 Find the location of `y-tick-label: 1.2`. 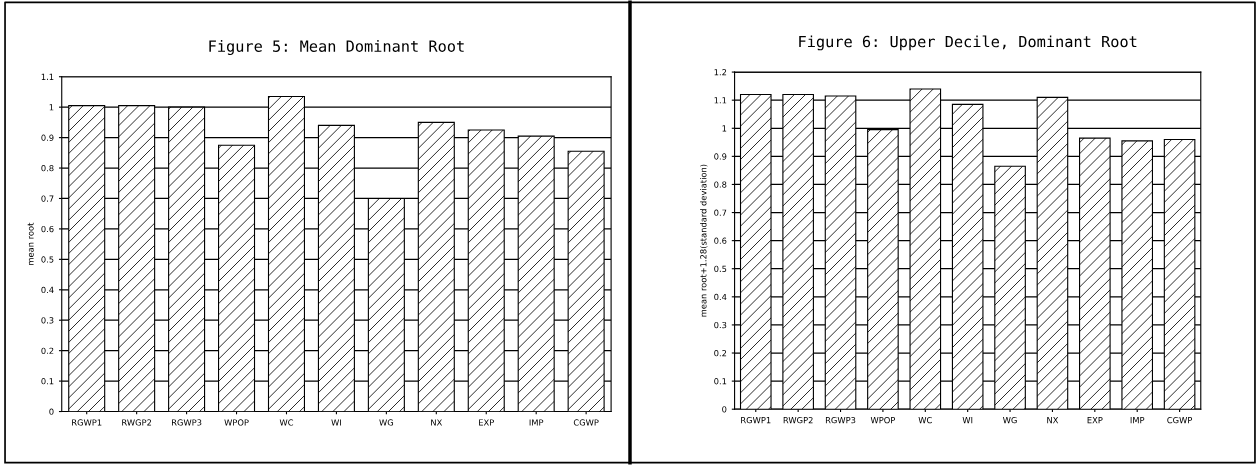

y-tick-label: 1.2 is located at coordinates (720, 72).